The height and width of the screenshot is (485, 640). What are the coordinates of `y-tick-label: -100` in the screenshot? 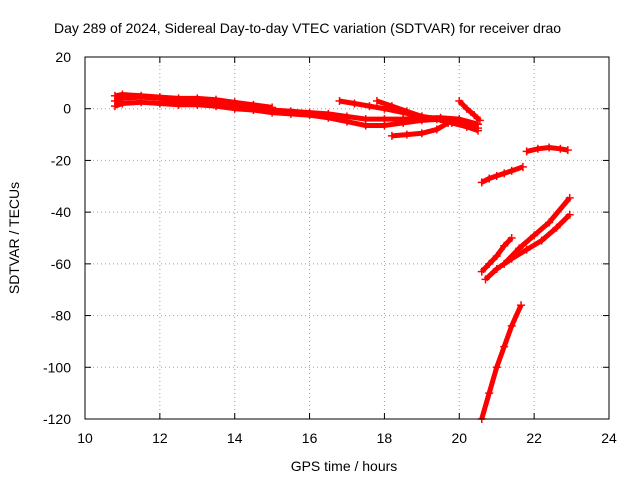 It's located at (57, 367).